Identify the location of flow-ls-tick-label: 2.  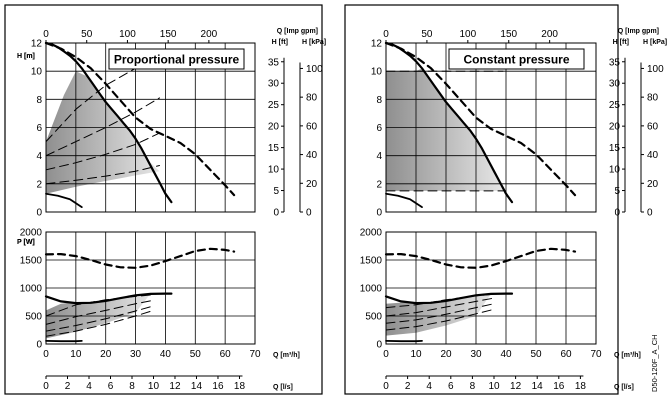
(408, 386).